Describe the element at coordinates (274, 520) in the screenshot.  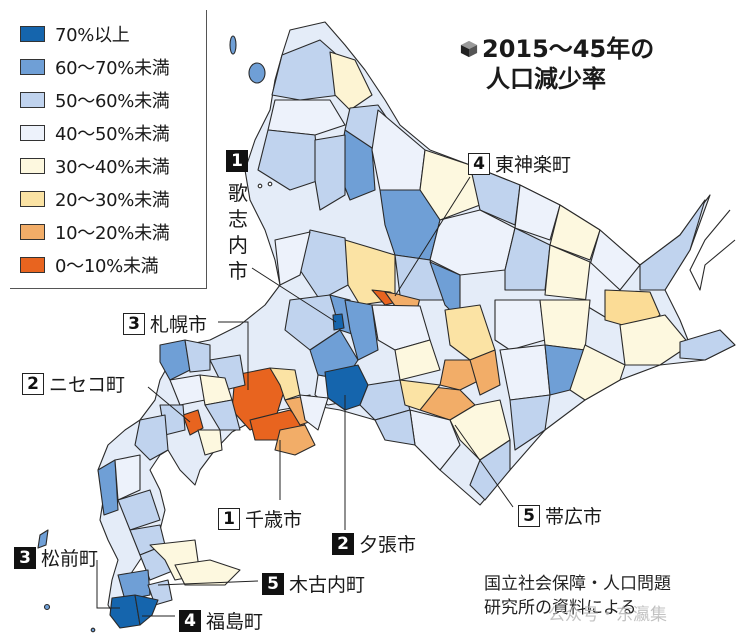
I see `place-name: 千歳市` at that location.